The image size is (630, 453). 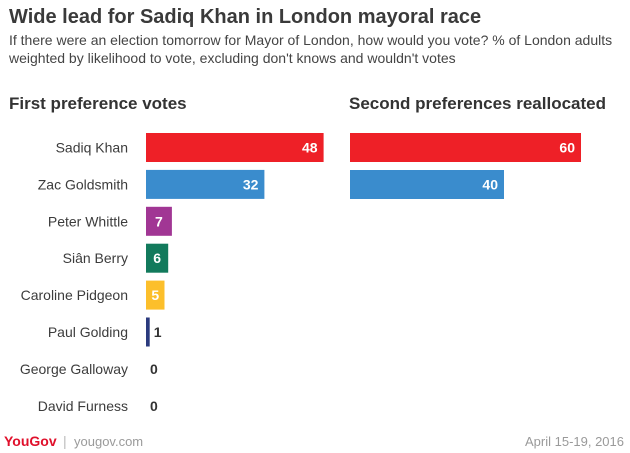 I want to click on value-label-paul-golding: 1, so click(x=158, y=332).